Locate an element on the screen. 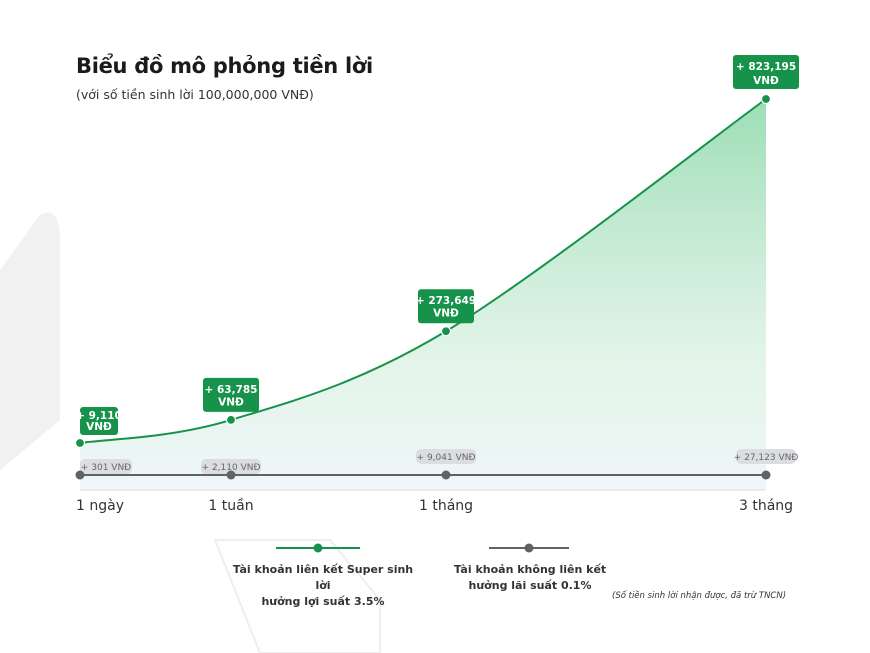 The height and width of the screenshot is (653, 870). data-label: + 823,195 is located at coordinates (766, 67).